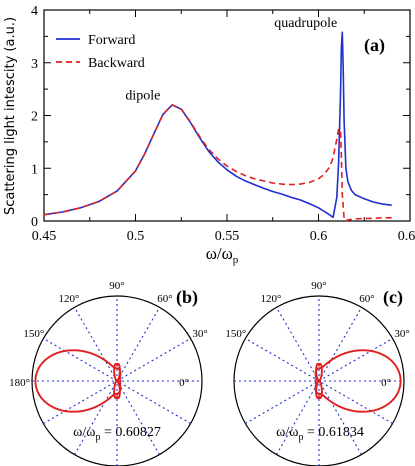 The height and width of the screenshot is (466, 415). I want to click on x-tick-label: 0.45, so click(44, 236).